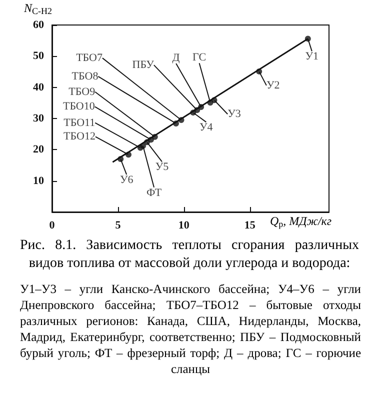 The width and height of the screenshot is (375, 404). Describe the element at coordinates (38, 87) in the screenshot. I see `y-tick-label: 40` at that location.